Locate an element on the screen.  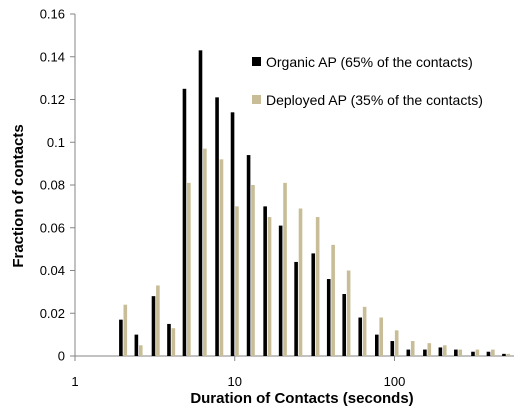
y-tick-label: 0.16 is located at coordinates (52, 14).